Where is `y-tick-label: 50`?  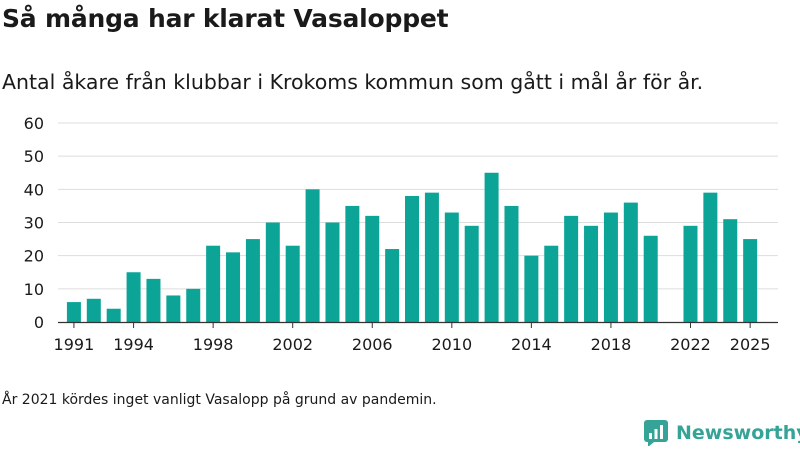
y-tick-label: 50 is located at coordinates (34, 156).